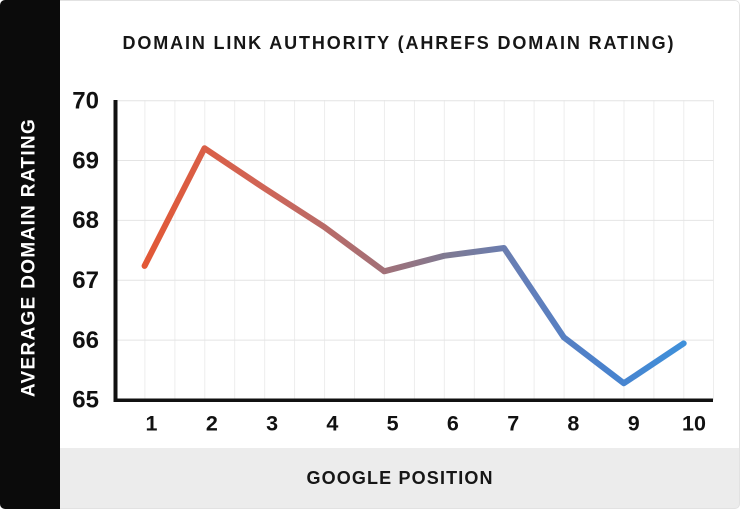 The image size is (740, 509). I want to click on svg-text: 6, so click(453, 424).